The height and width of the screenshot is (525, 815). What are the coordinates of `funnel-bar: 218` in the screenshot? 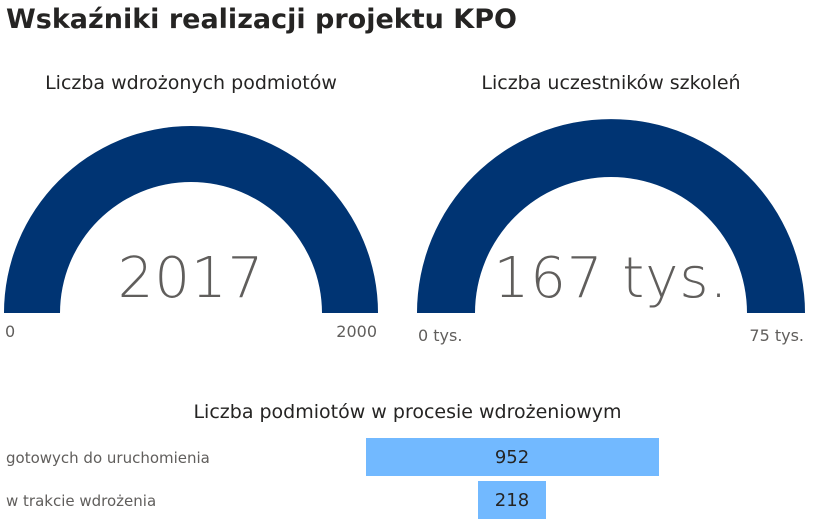 It's located at (512, 500).